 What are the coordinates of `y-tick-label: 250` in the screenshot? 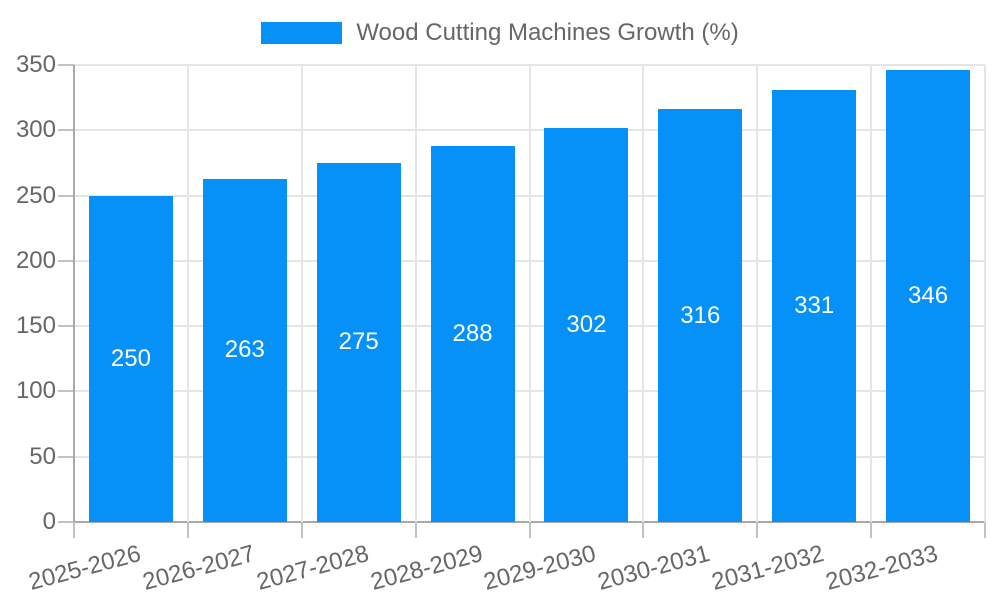 It's located at (35, 195).